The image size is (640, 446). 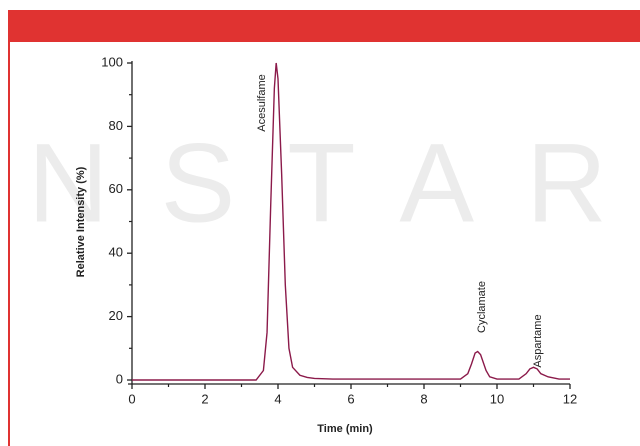 What do you see at coordinates (345, 429) in the screenshot?
I see `x-axis-title: Time (min)` at bounding box center [345, 429].